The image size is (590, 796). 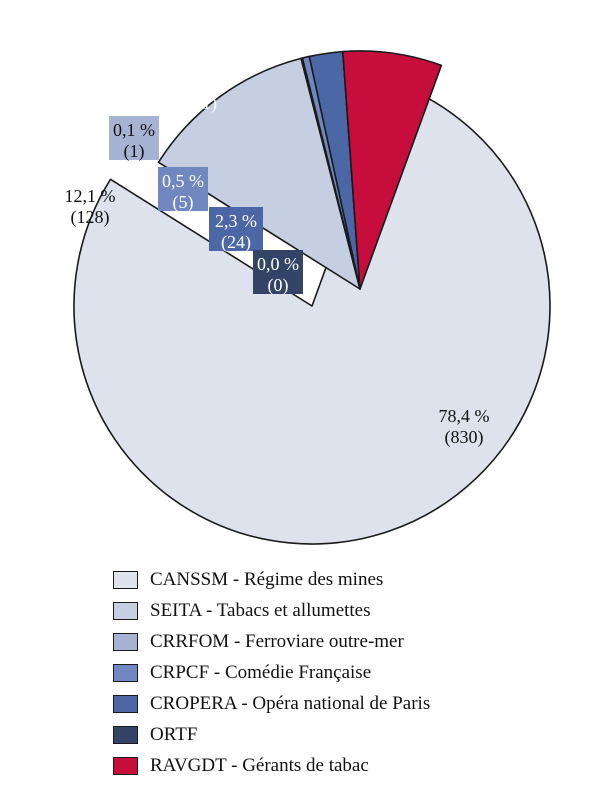 I want to click on legend-label: CANSSM - Régime des mines, so click(x=267, y=579).